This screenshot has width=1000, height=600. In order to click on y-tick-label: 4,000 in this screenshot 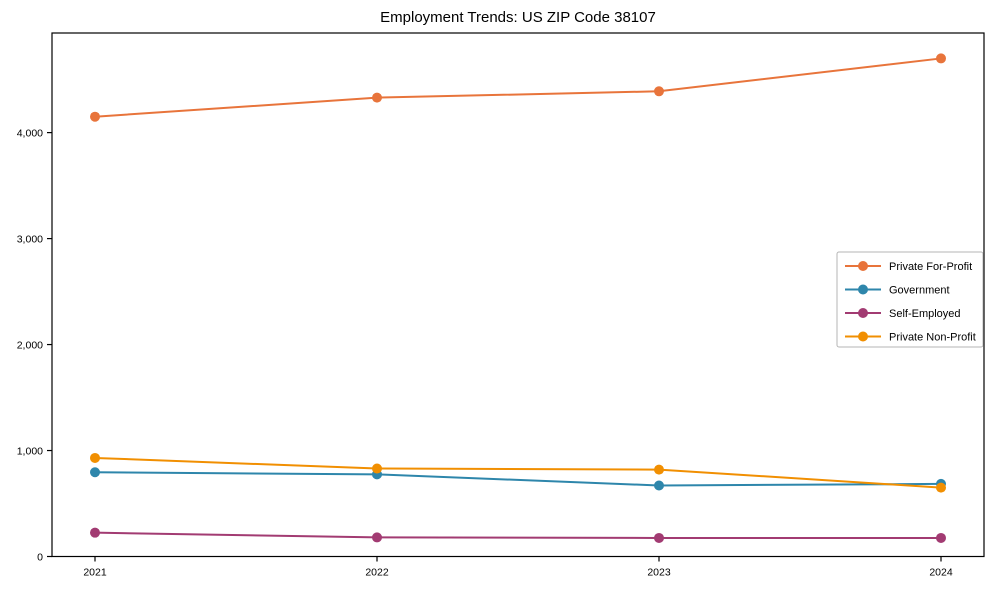, I will do `click(30, 133)`.